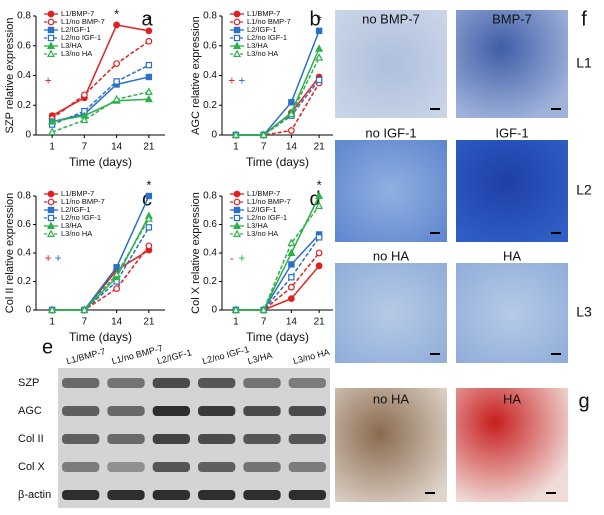 This screenshot has width=604, height=515. I want to click on y-axis-label: SZP relative expression, so click(10, 76).